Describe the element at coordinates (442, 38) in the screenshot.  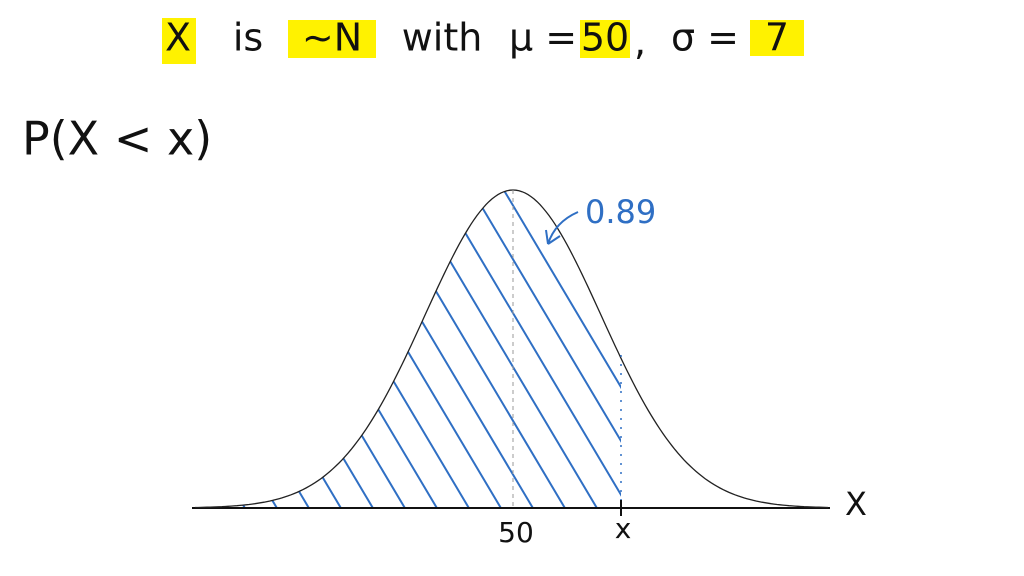
I see `word-with: with` at that location.